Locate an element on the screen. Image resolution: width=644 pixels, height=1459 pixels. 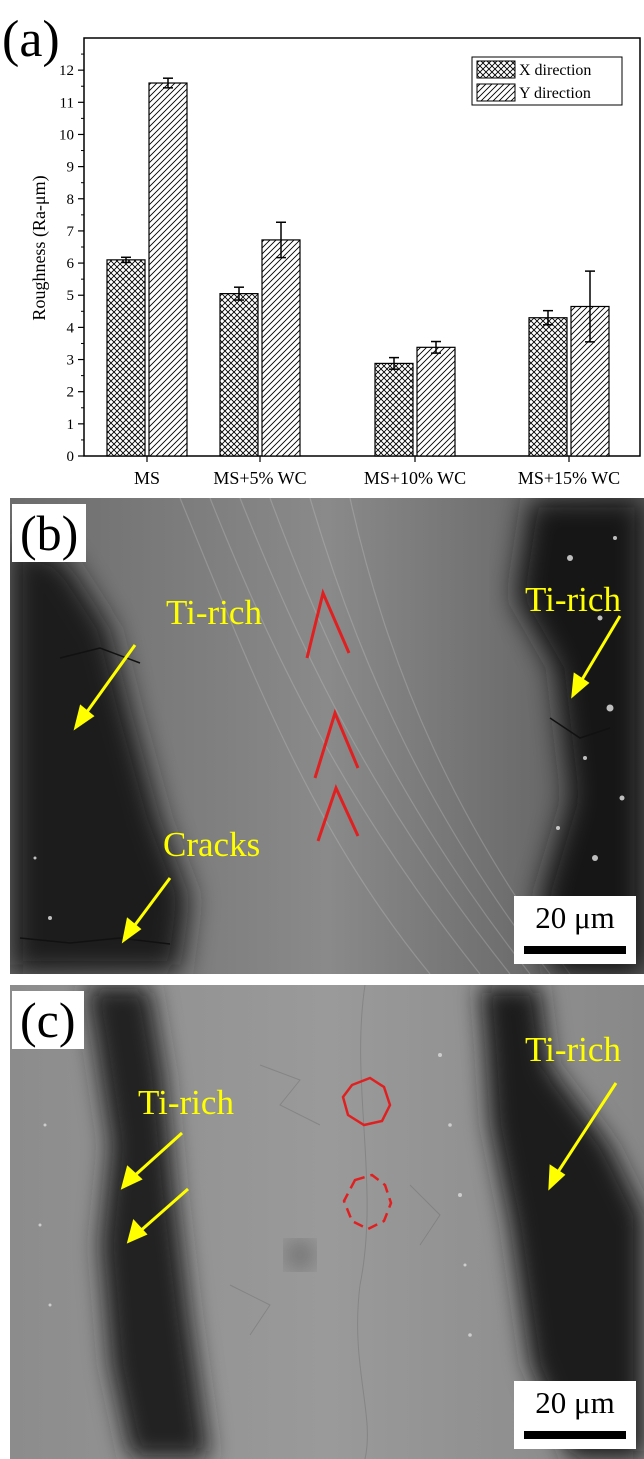
y-tick-label: 12 is located at coordinates (66, 71).